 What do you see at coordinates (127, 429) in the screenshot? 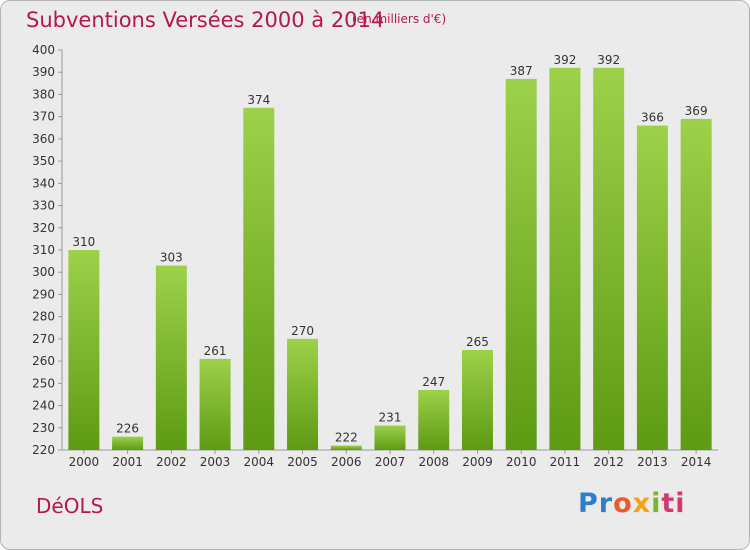
I see `data-label: 226` at bounding box center [127, 429].